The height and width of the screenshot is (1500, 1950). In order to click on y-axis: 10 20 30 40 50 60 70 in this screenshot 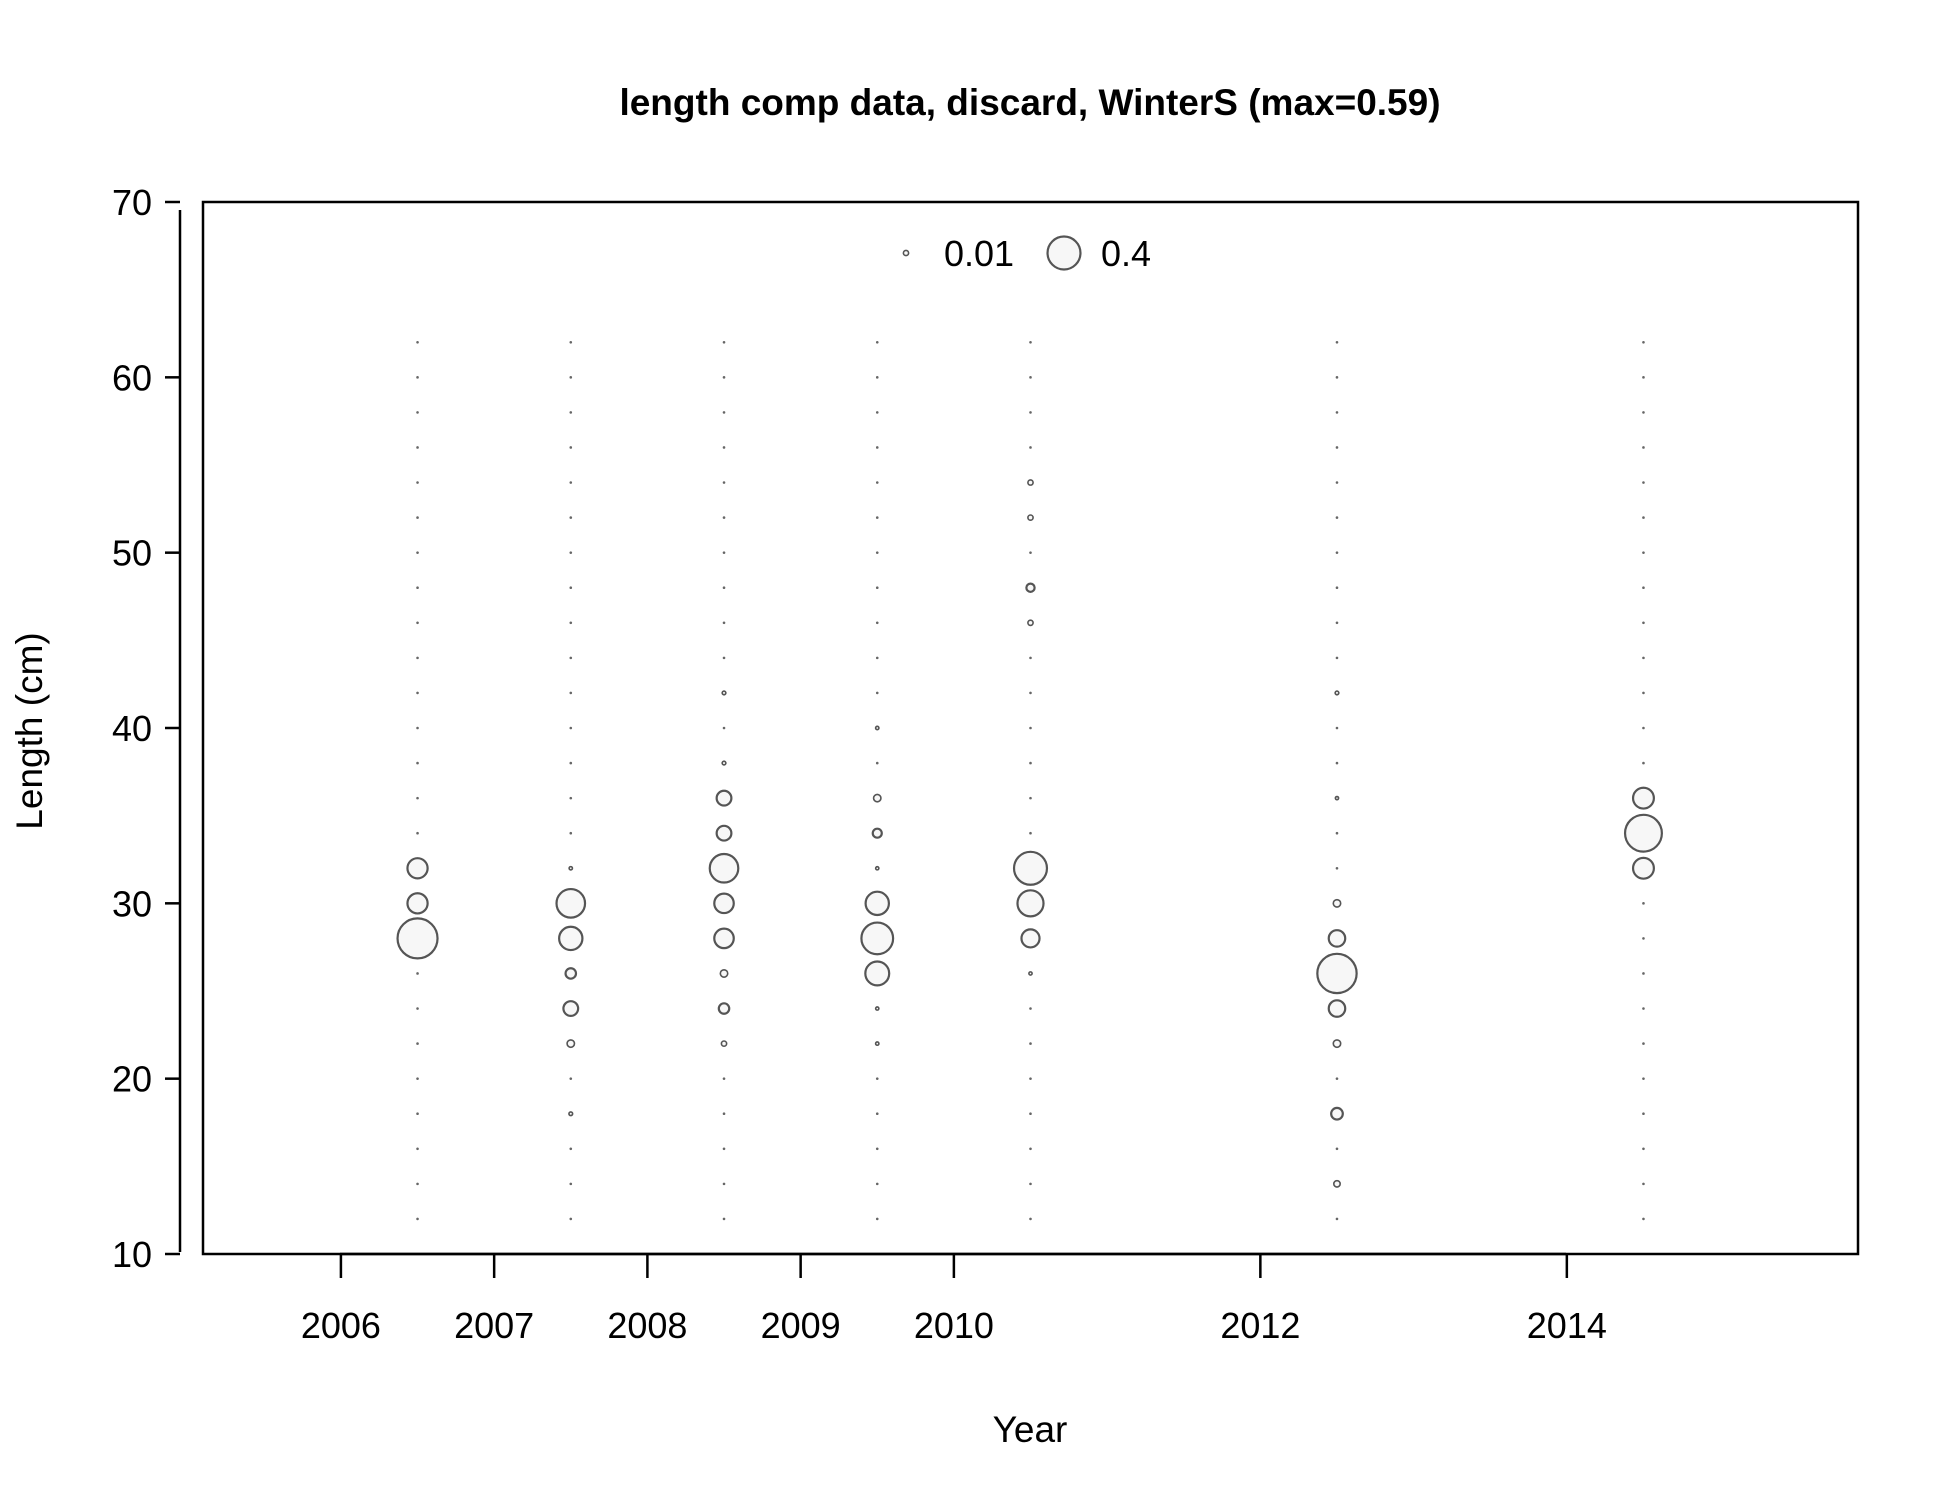, I will do `click(147, 728)`.